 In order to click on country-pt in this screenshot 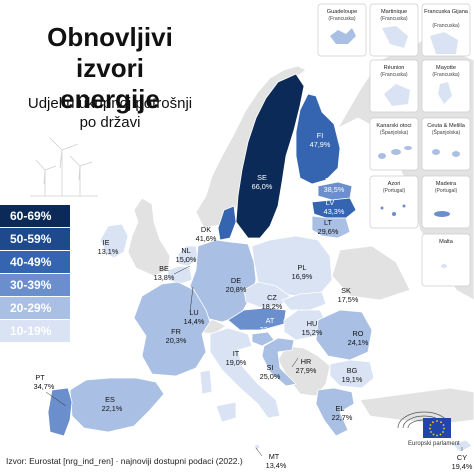, I will do `click(60, 412)`.